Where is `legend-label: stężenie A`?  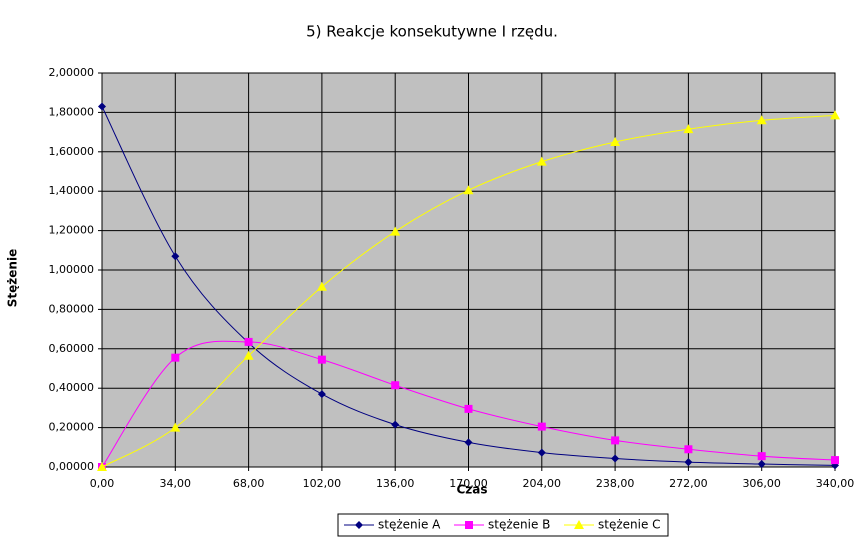
legend-label: stężenie A is located at coordinates (409, 525).